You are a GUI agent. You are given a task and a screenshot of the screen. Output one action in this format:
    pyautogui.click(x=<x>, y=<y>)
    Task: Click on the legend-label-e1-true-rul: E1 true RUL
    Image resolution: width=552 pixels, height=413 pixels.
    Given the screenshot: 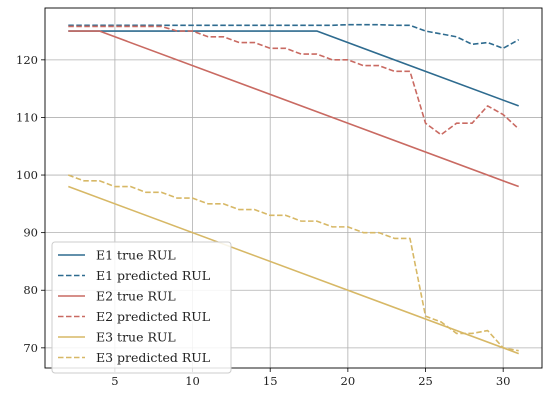 What is the action you would take?
    pyautogui.click(x=136, y=255)
    